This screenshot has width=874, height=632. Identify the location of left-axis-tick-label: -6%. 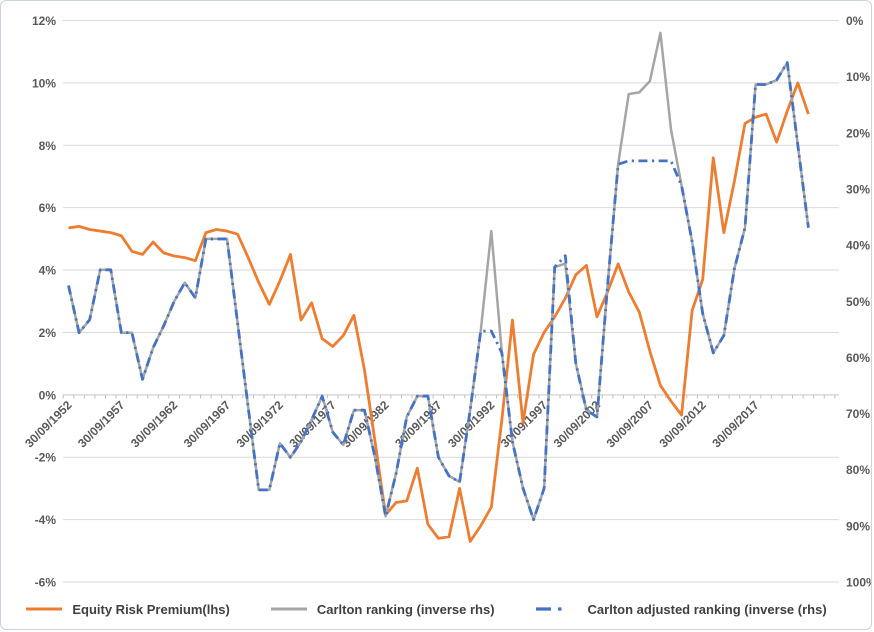
(46, 583).